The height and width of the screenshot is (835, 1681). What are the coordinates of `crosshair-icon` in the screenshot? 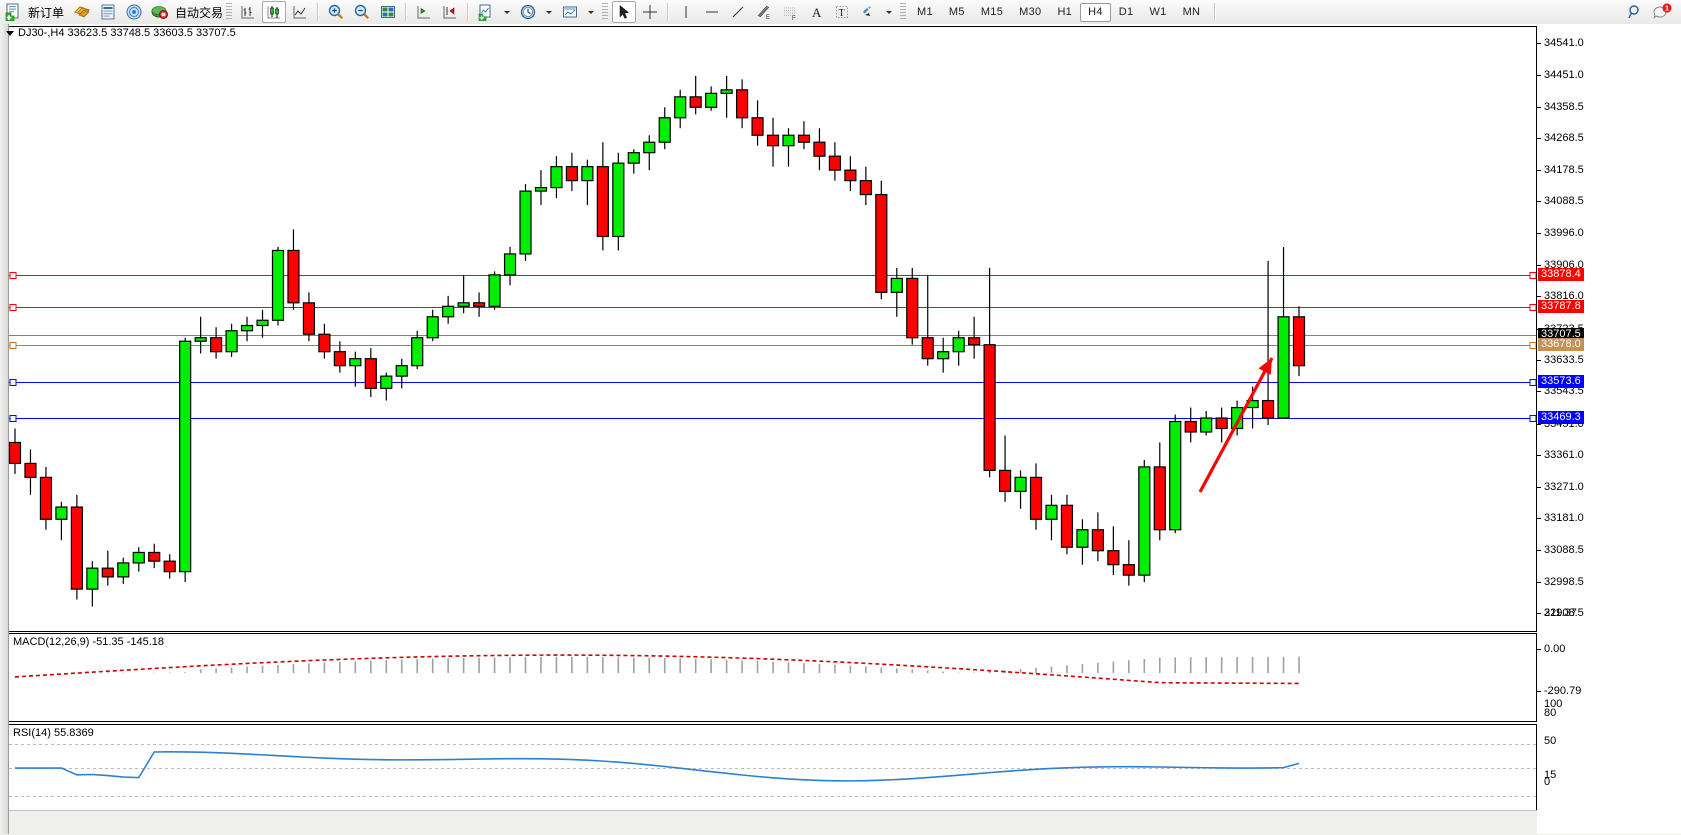 It's located at (650, 12).